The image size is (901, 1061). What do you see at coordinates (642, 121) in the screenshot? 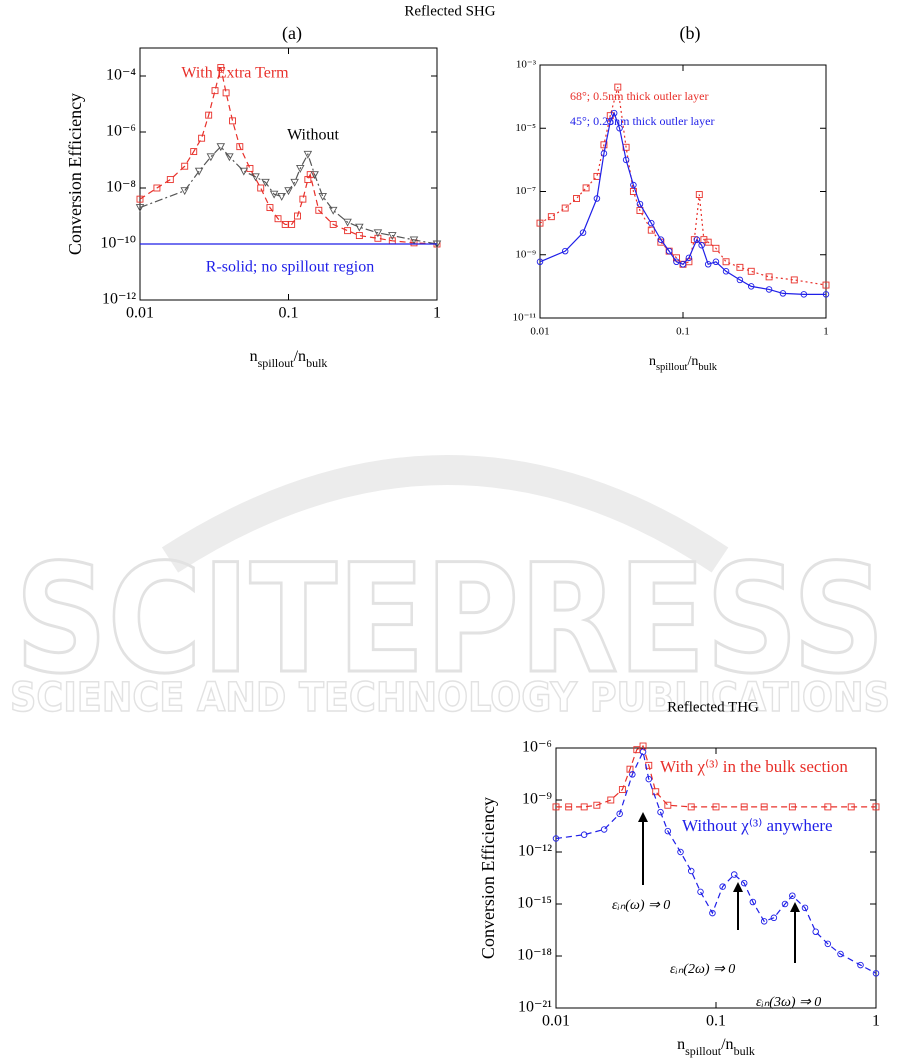
I see `series-label: 45°; 0.25nm thick outler layer` at bounding box center [642, 121].